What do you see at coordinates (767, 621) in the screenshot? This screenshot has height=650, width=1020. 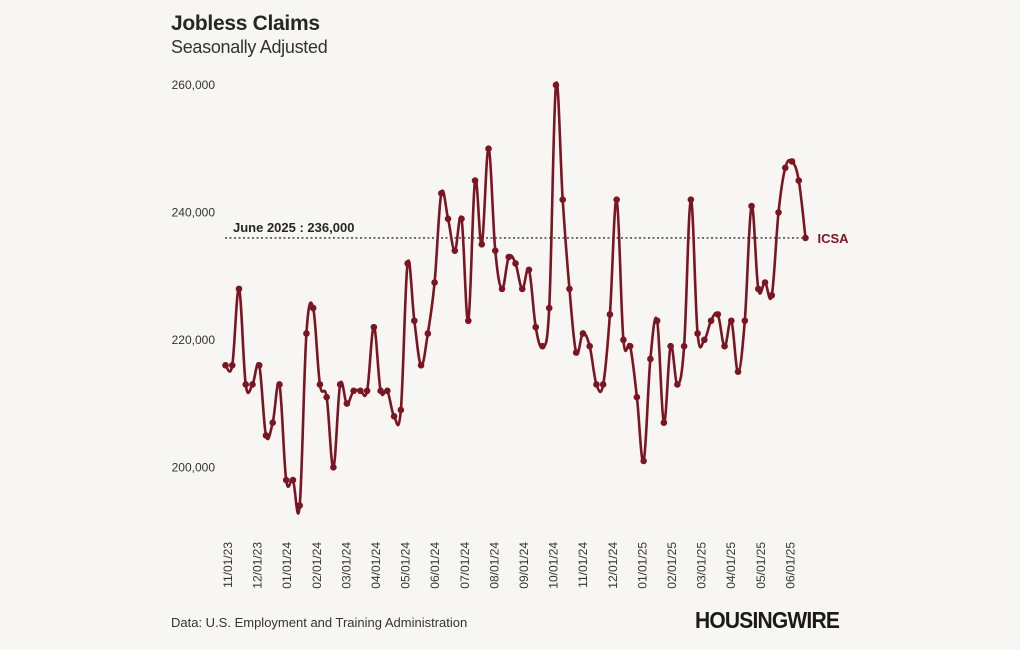 I see `housingwire-logo: HOUSINGWIRE` at bounding box center [767, 621].